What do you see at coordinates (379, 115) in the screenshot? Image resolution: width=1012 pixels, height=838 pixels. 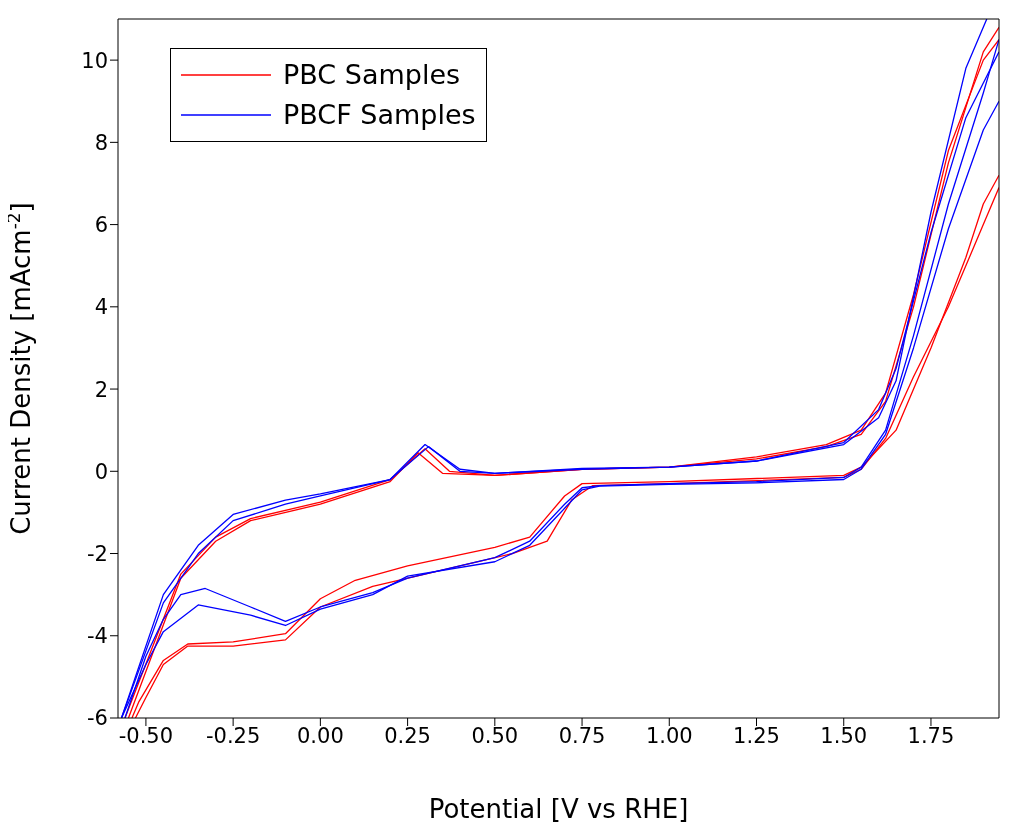 I see `legend-label: PBCF Samples` at bounding box center [379, 115].